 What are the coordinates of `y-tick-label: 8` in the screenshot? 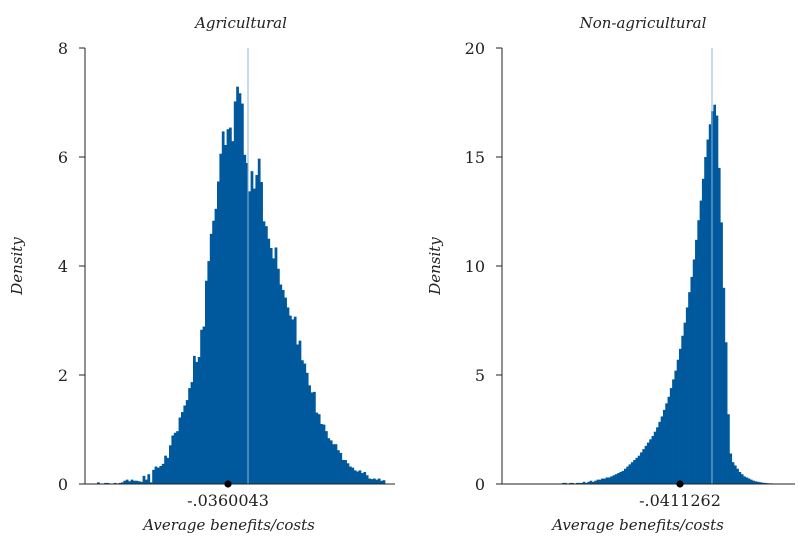 It's located at (63, 48).